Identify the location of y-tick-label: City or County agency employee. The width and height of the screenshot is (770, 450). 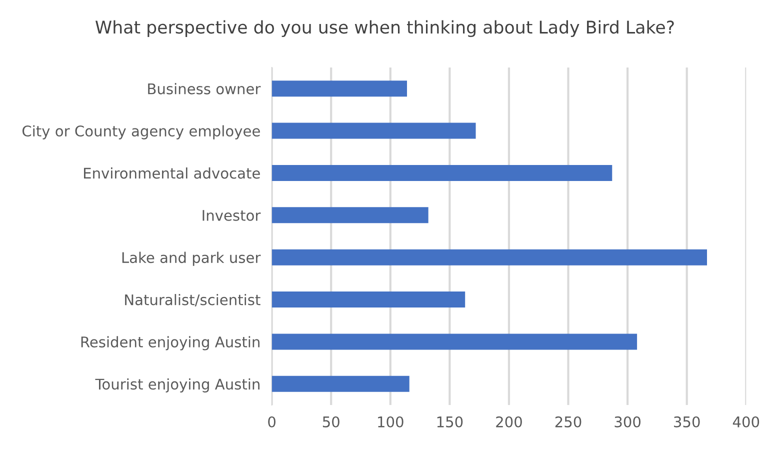
(141, 132).